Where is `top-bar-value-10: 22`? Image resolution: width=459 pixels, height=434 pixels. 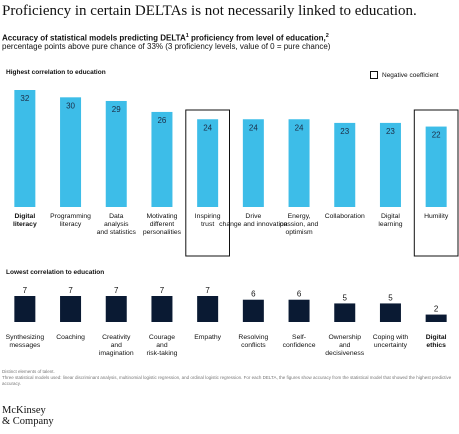
top-bar-value-10: 22 is located at coordinates (436, 135).